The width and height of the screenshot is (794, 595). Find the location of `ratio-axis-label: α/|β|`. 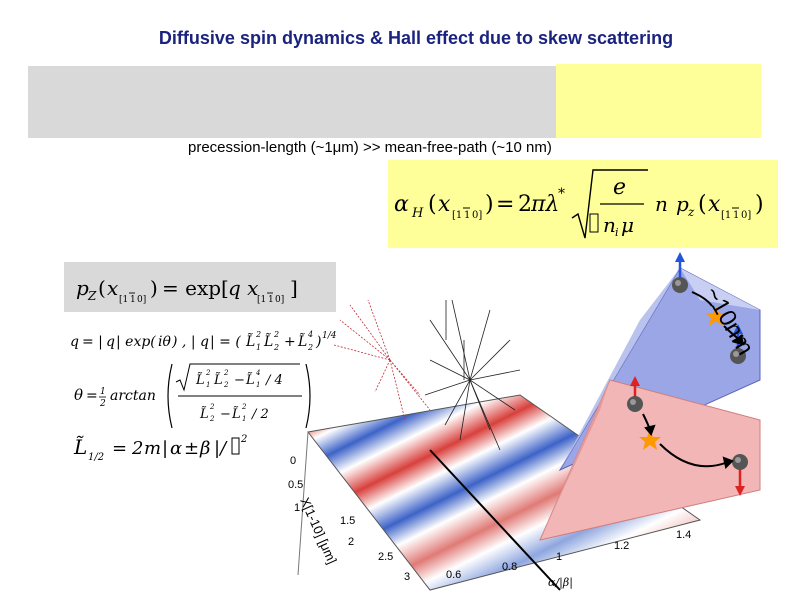

ratio-axis-label: α/|β| is located at coordinates (560, 583).